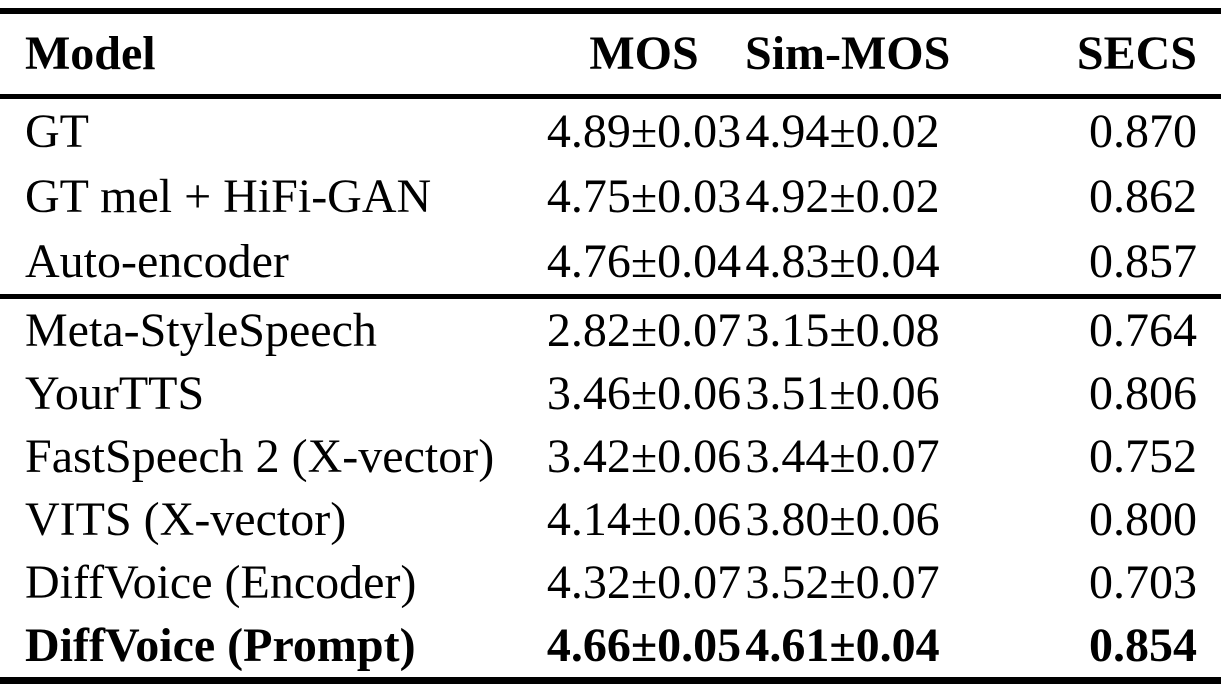 The width and height of the screenshot is (1221, 695). What do you see at coordinates (1143, 519) in the screenshot?
I see `cell-secs: 0.800` at bounding box center [1143, 519].